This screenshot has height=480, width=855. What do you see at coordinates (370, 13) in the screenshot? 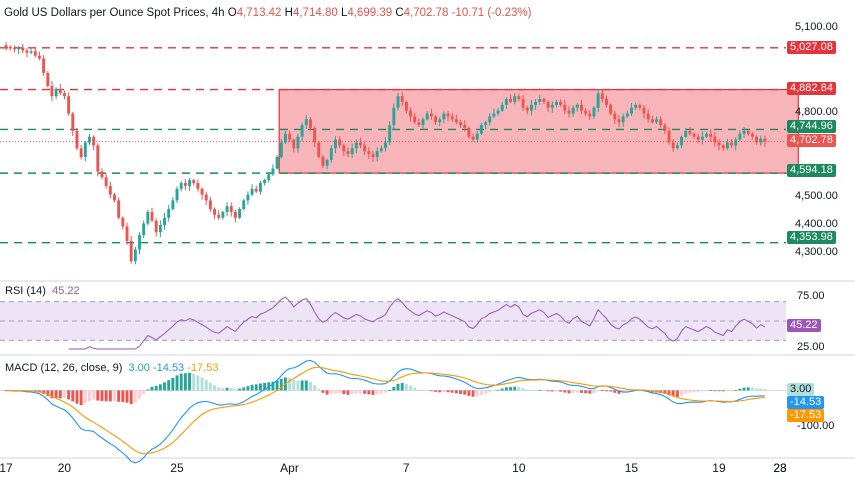
I see `low-value: 4,699.39` at bounding box center [370, 13].